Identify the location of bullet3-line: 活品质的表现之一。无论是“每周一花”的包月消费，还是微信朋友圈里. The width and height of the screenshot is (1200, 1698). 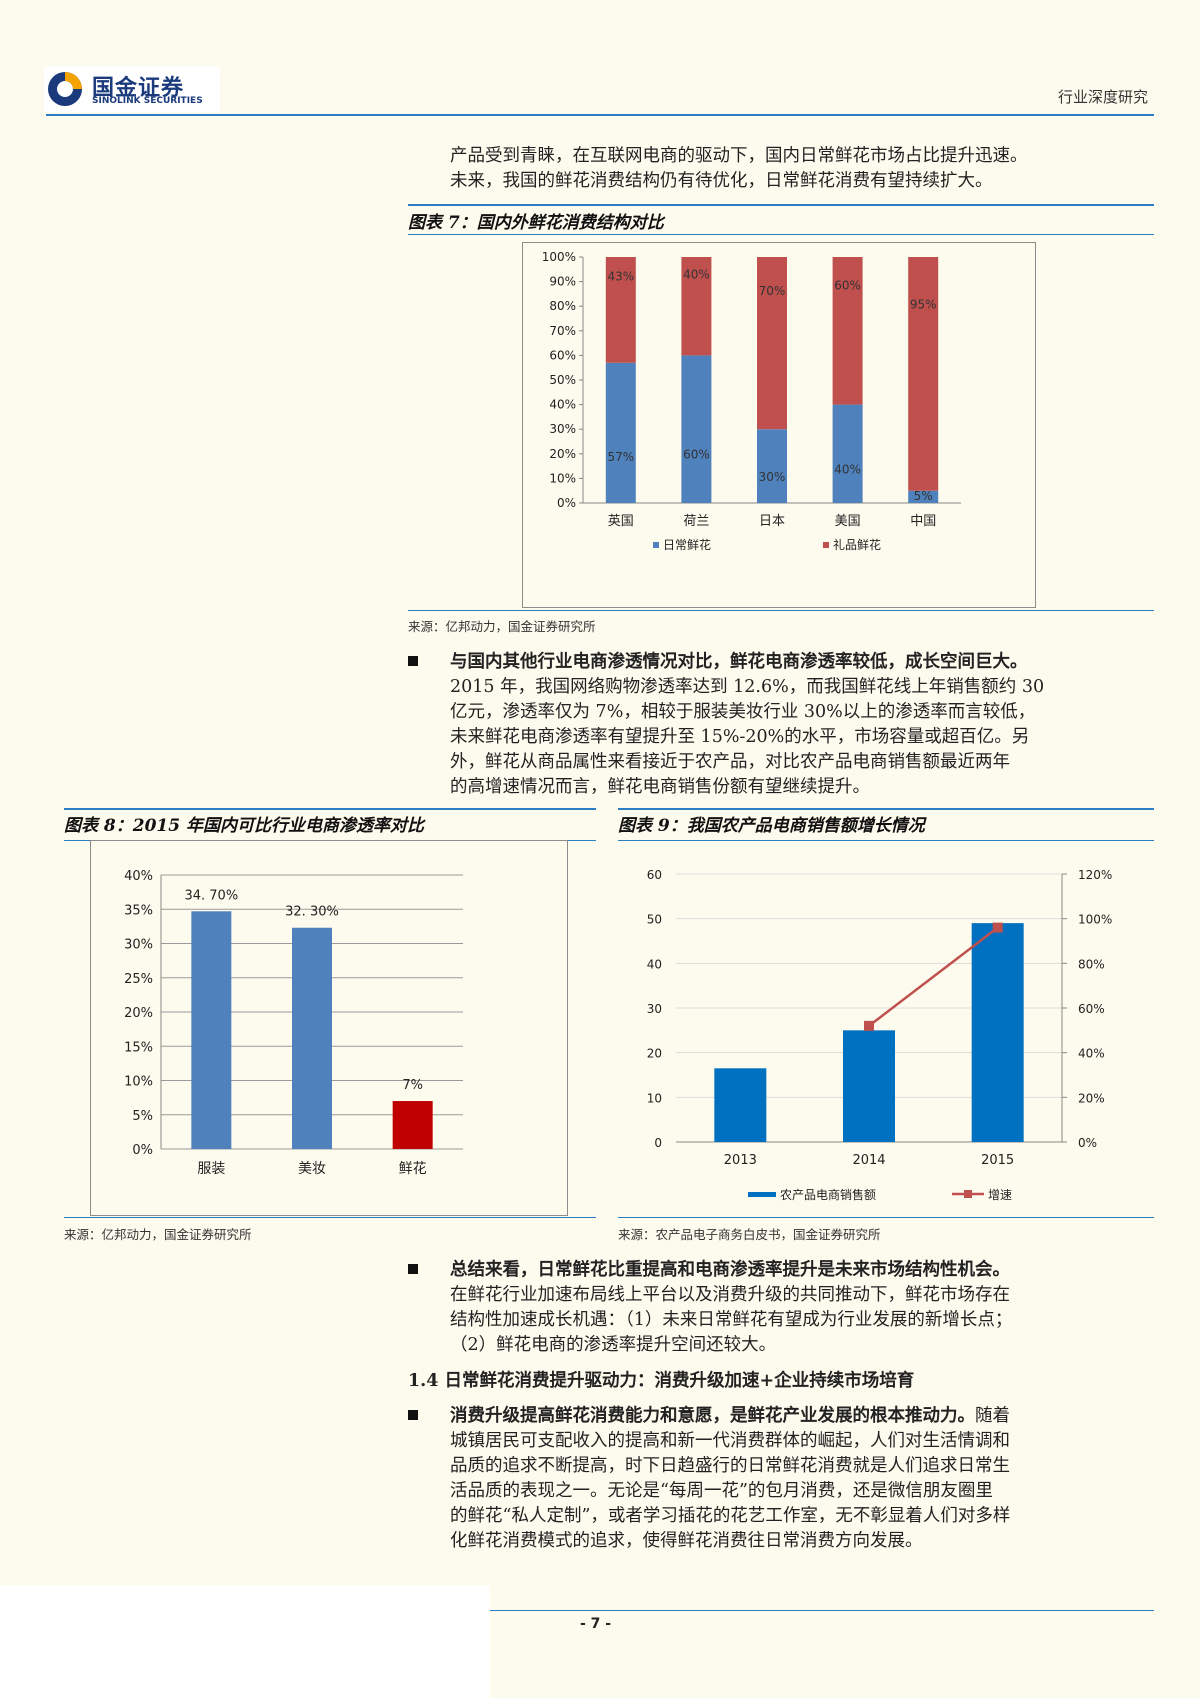
(721, 1491).